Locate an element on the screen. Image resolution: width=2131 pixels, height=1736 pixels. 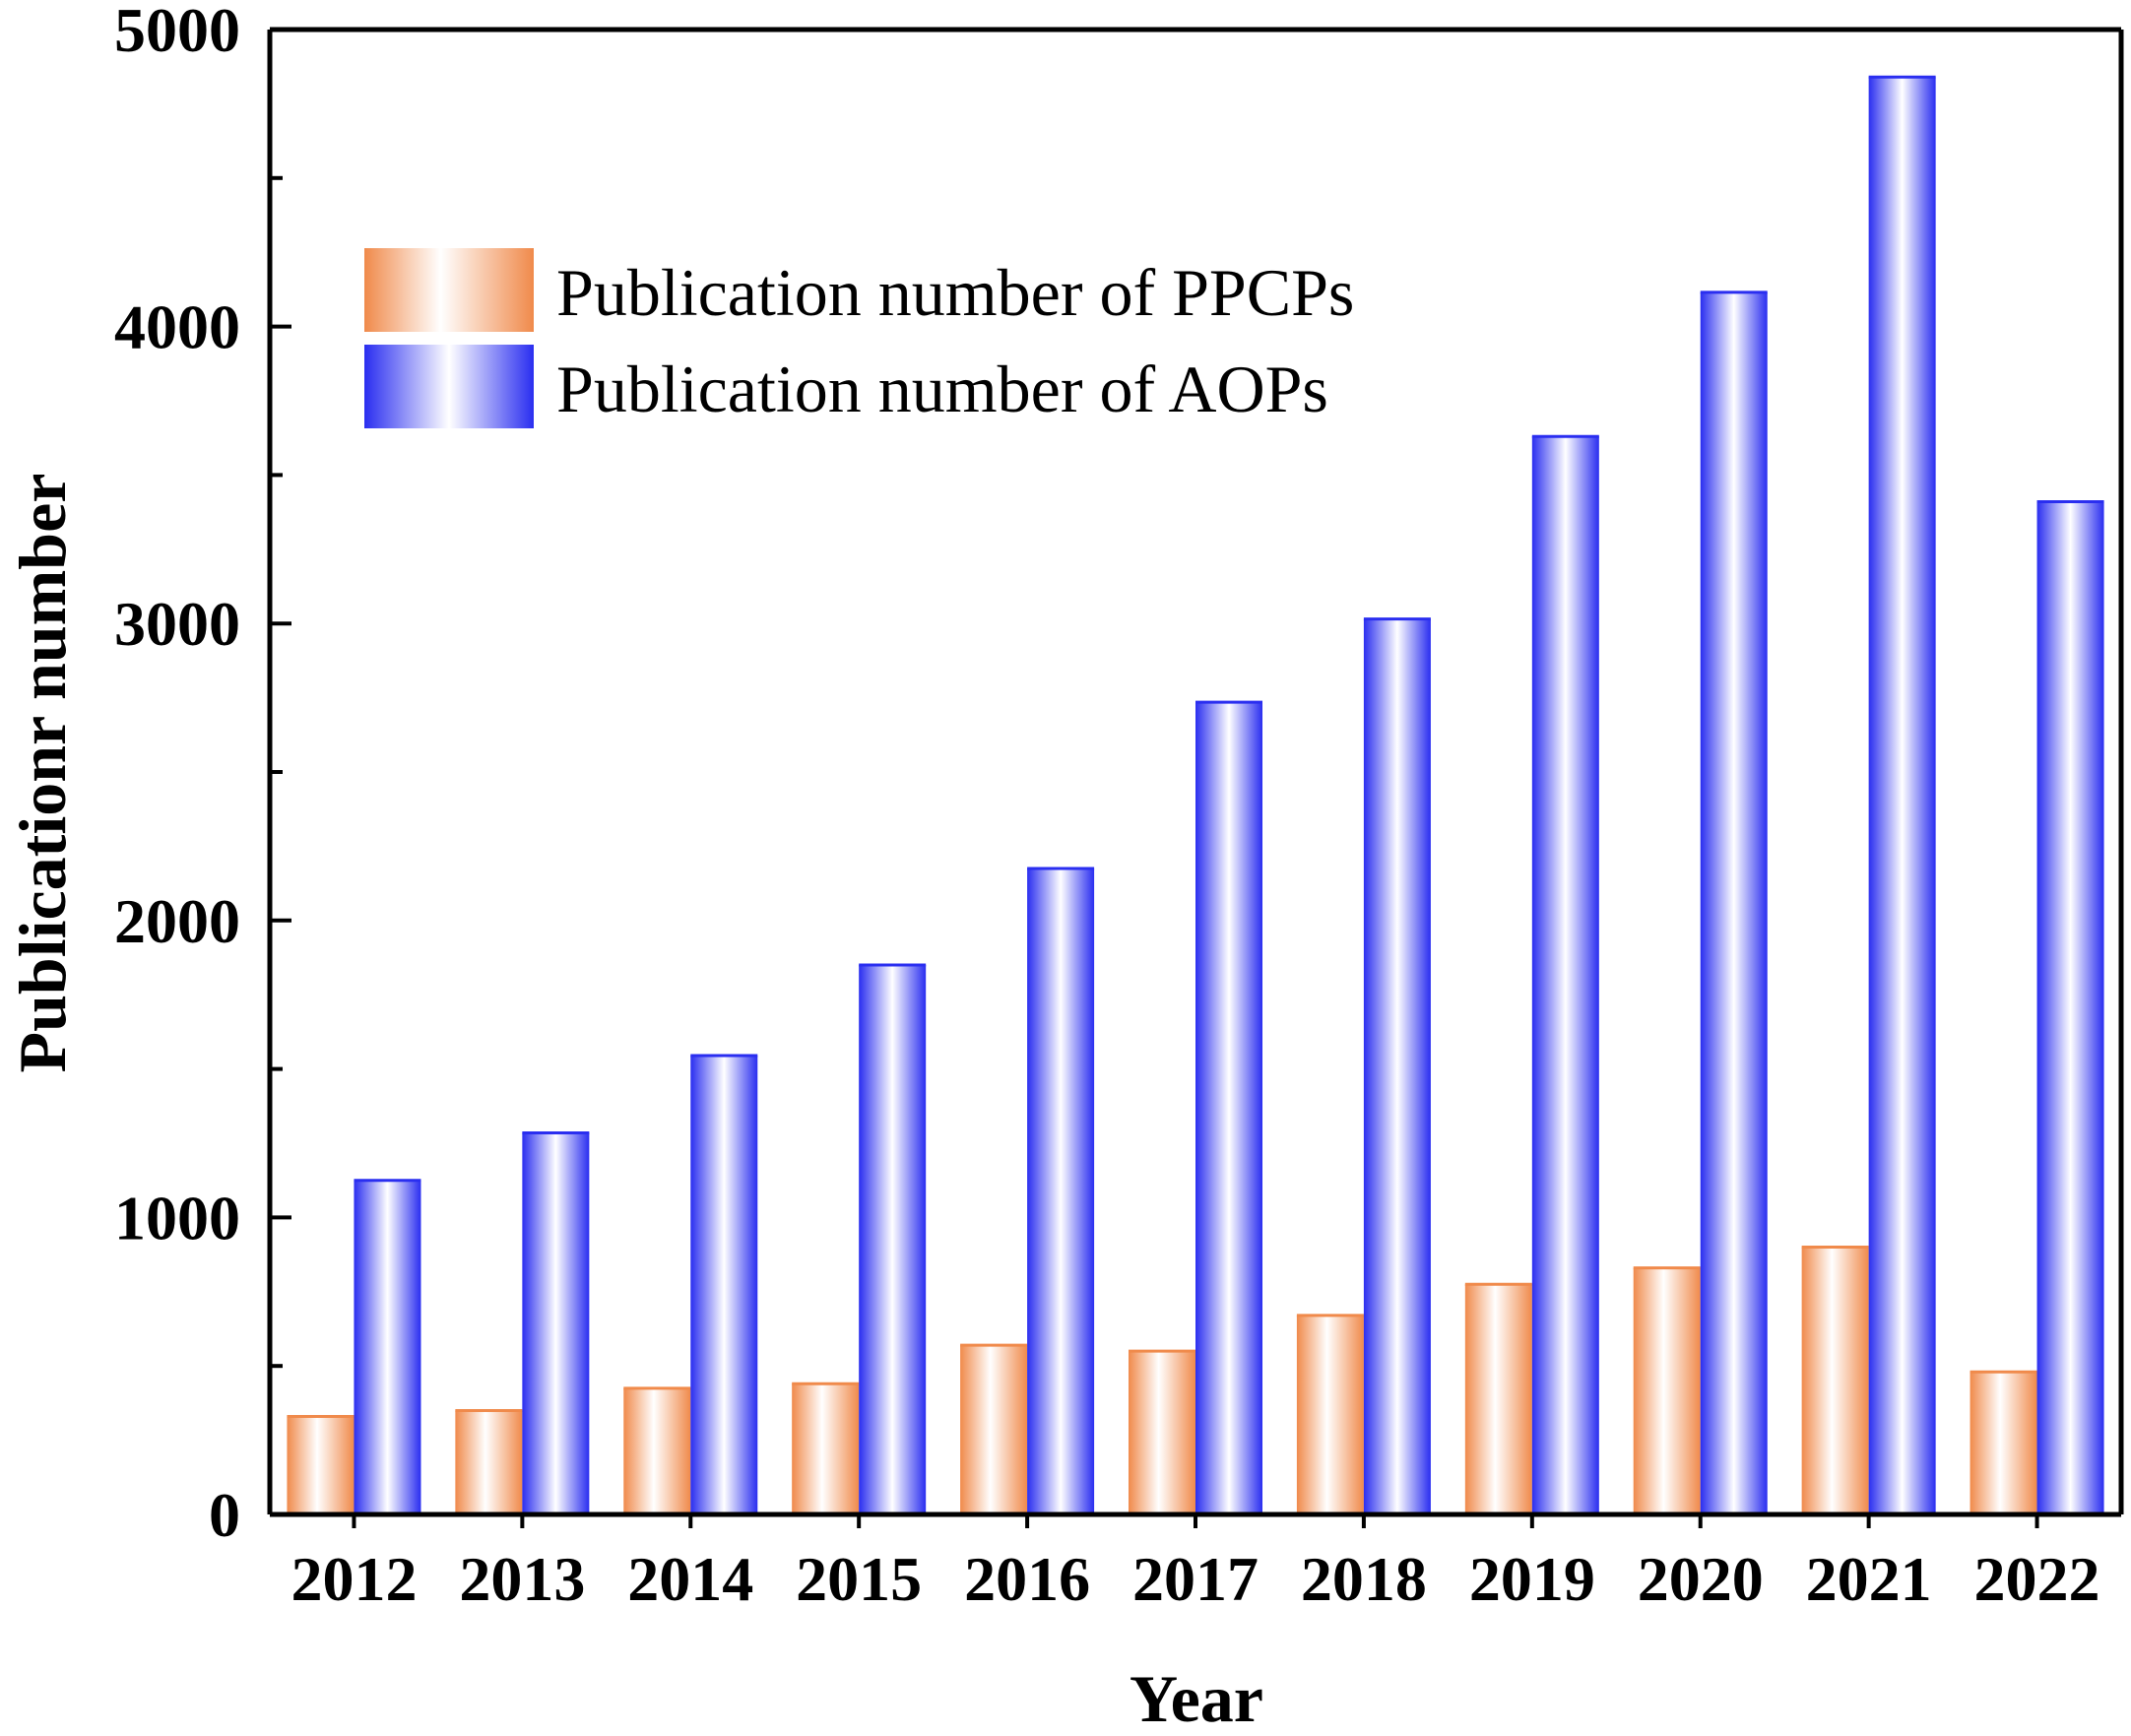
bar-aops-2012 is located at coordinates (387, 1347).